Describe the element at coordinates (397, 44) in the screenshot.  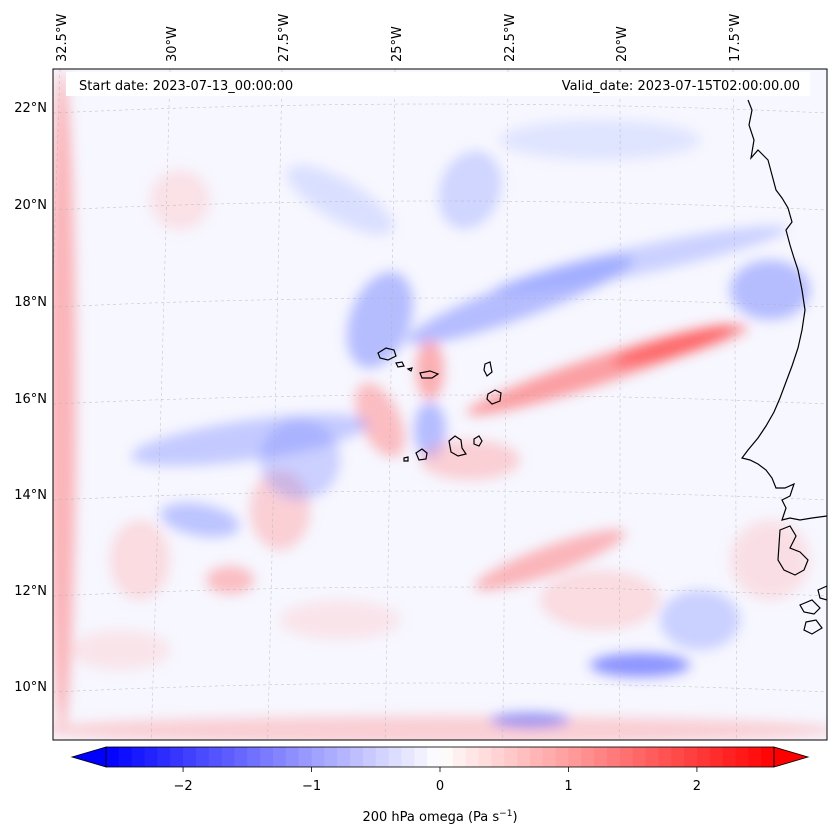
I see `lon-tick-label: 25°W` at that location.